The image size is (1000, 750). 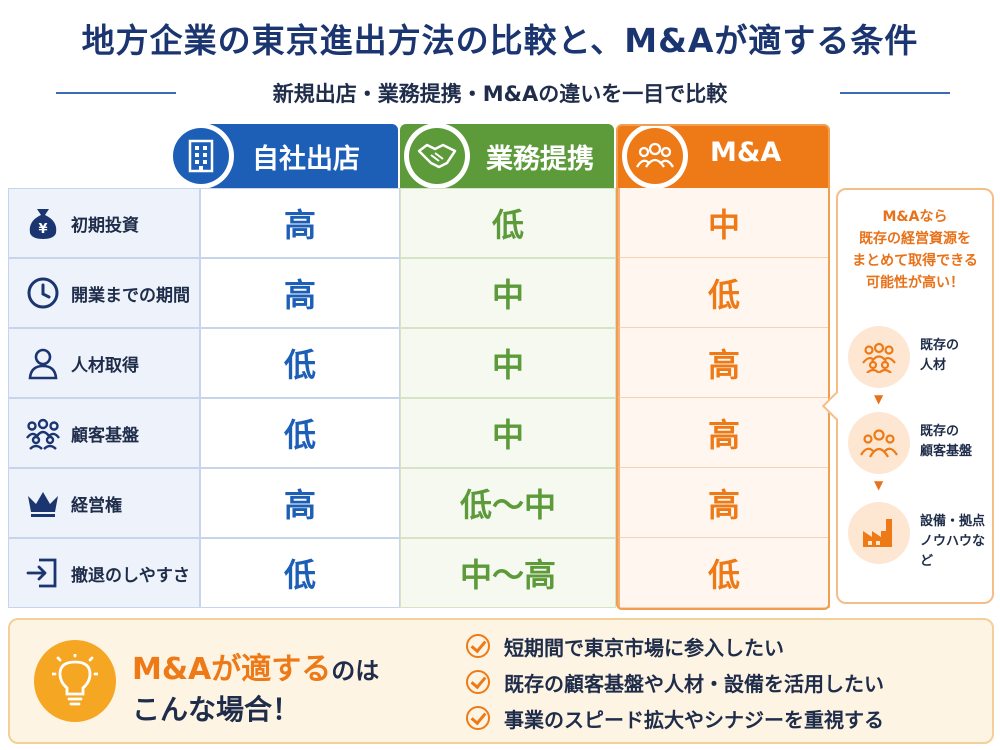 I want to click on subtitle-rule-right, so click(x=895, y=93).